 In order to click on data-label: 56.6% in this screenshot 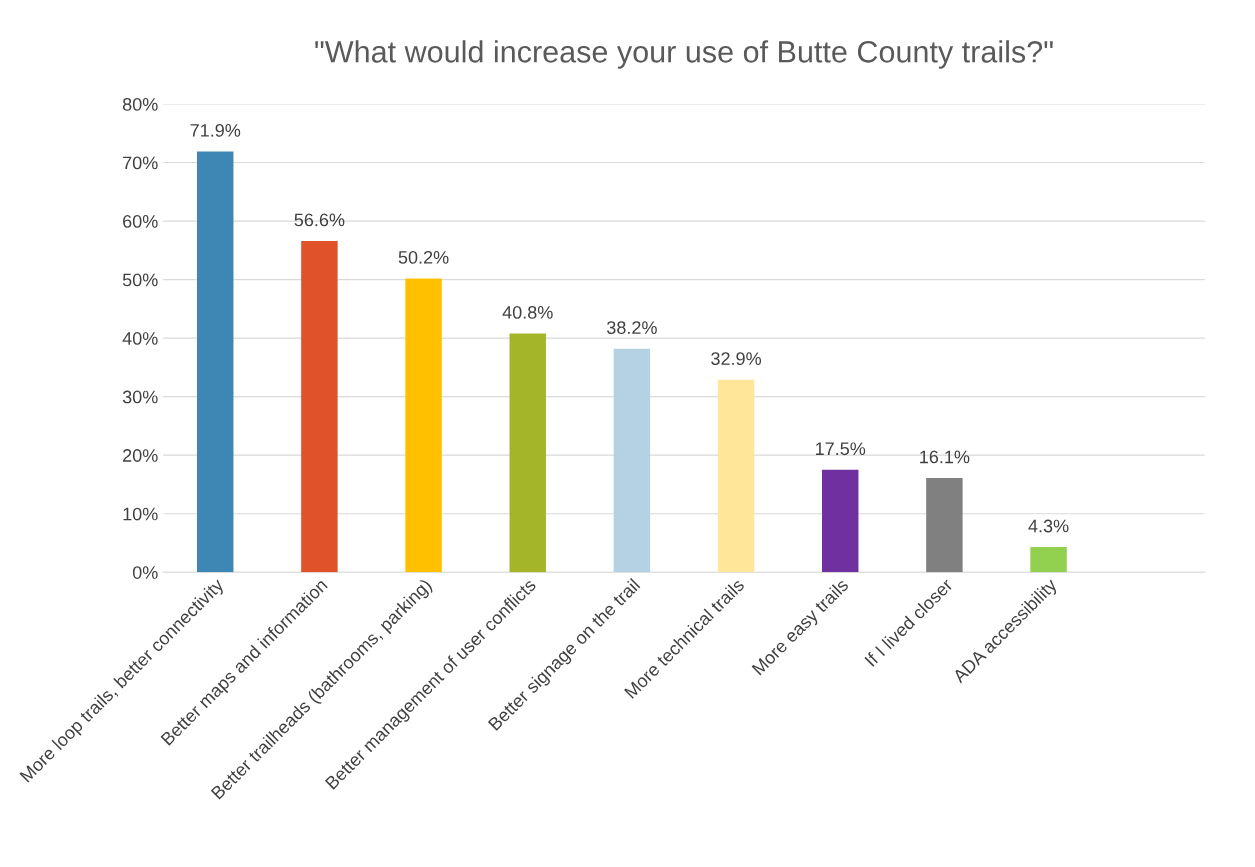, I will do `click(319, 220)`.